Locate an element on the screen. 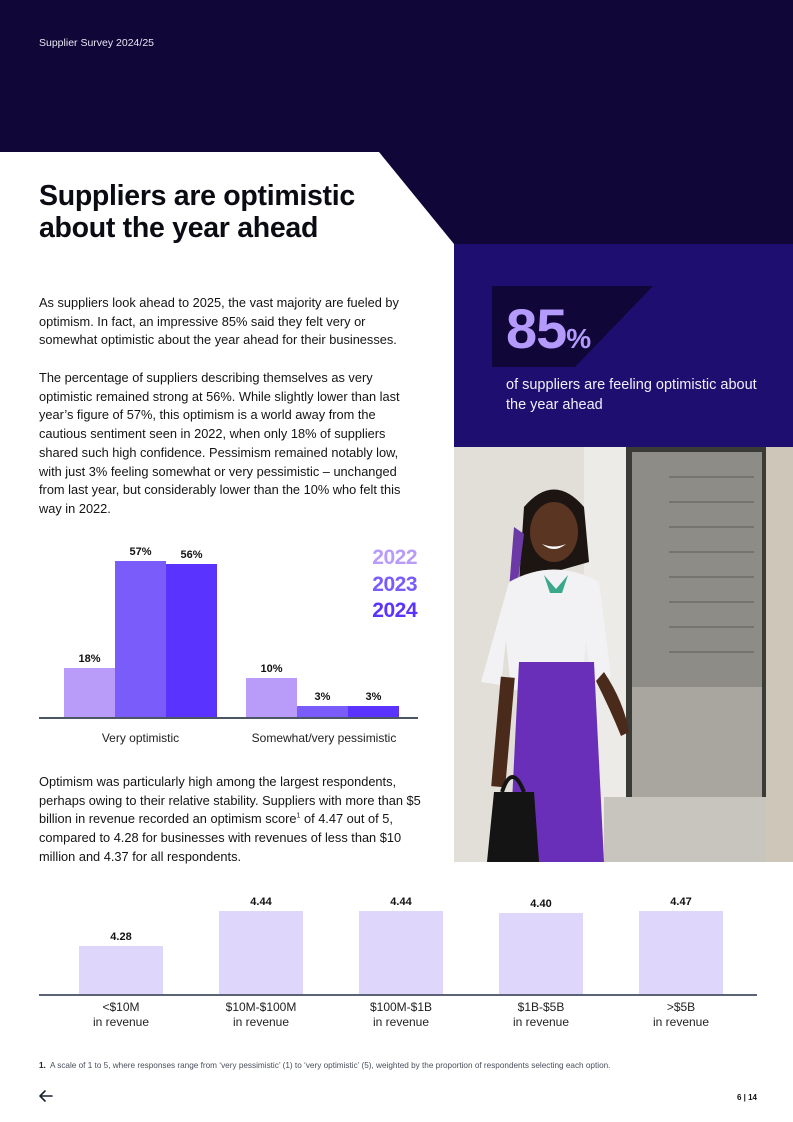 This screenshot has width=793, height=1122. title-line-1: Suppliers are optimistic is located at coordinates (197, 196).